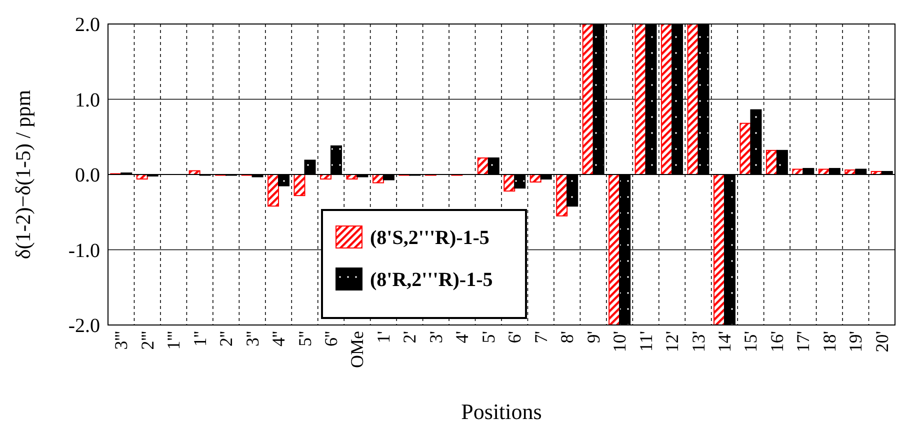 Image resolution: width=902 pixels, height=427 pixels. I want to click on x-tick-label: 16', so click(776, 341).